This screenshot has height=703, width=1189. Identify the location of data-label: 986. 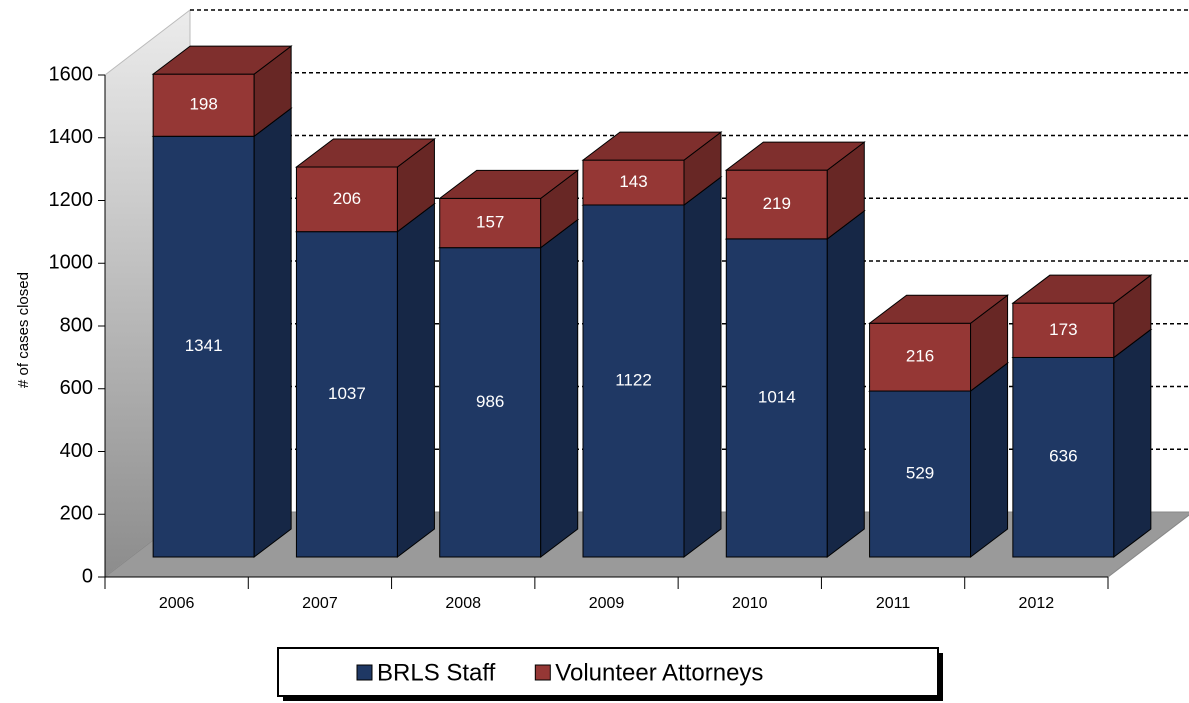
(490, 401).